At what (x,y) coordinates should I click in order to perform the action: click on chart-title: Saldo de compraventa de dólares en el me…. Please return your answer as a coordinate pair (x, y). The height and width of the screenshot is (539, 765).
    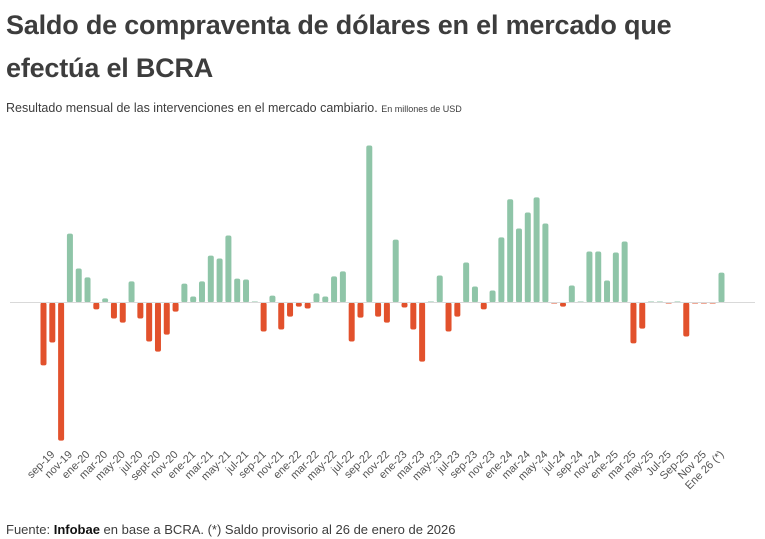
    Looking at the image, I should click on (339, 46).